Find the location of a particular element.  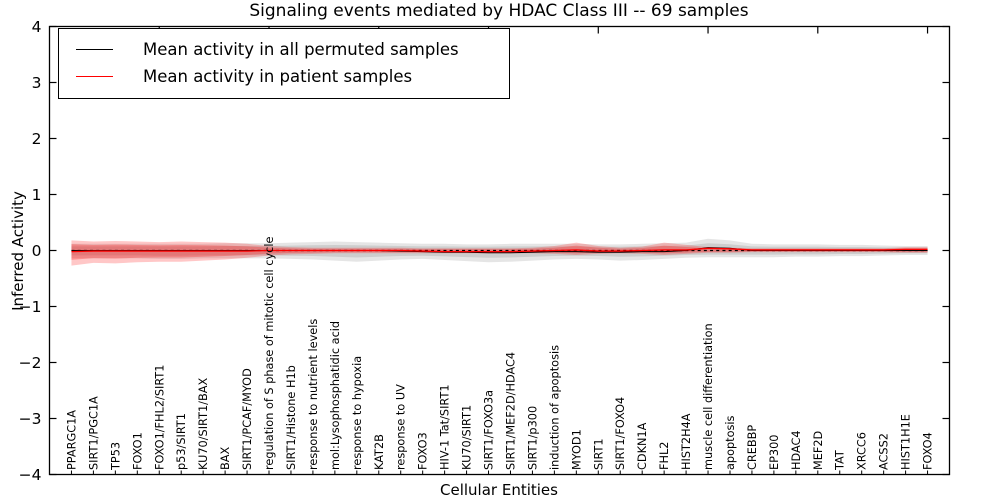

legend-item-permuted: Mean activity in all permuted samples is located at coordinates (284, 49).